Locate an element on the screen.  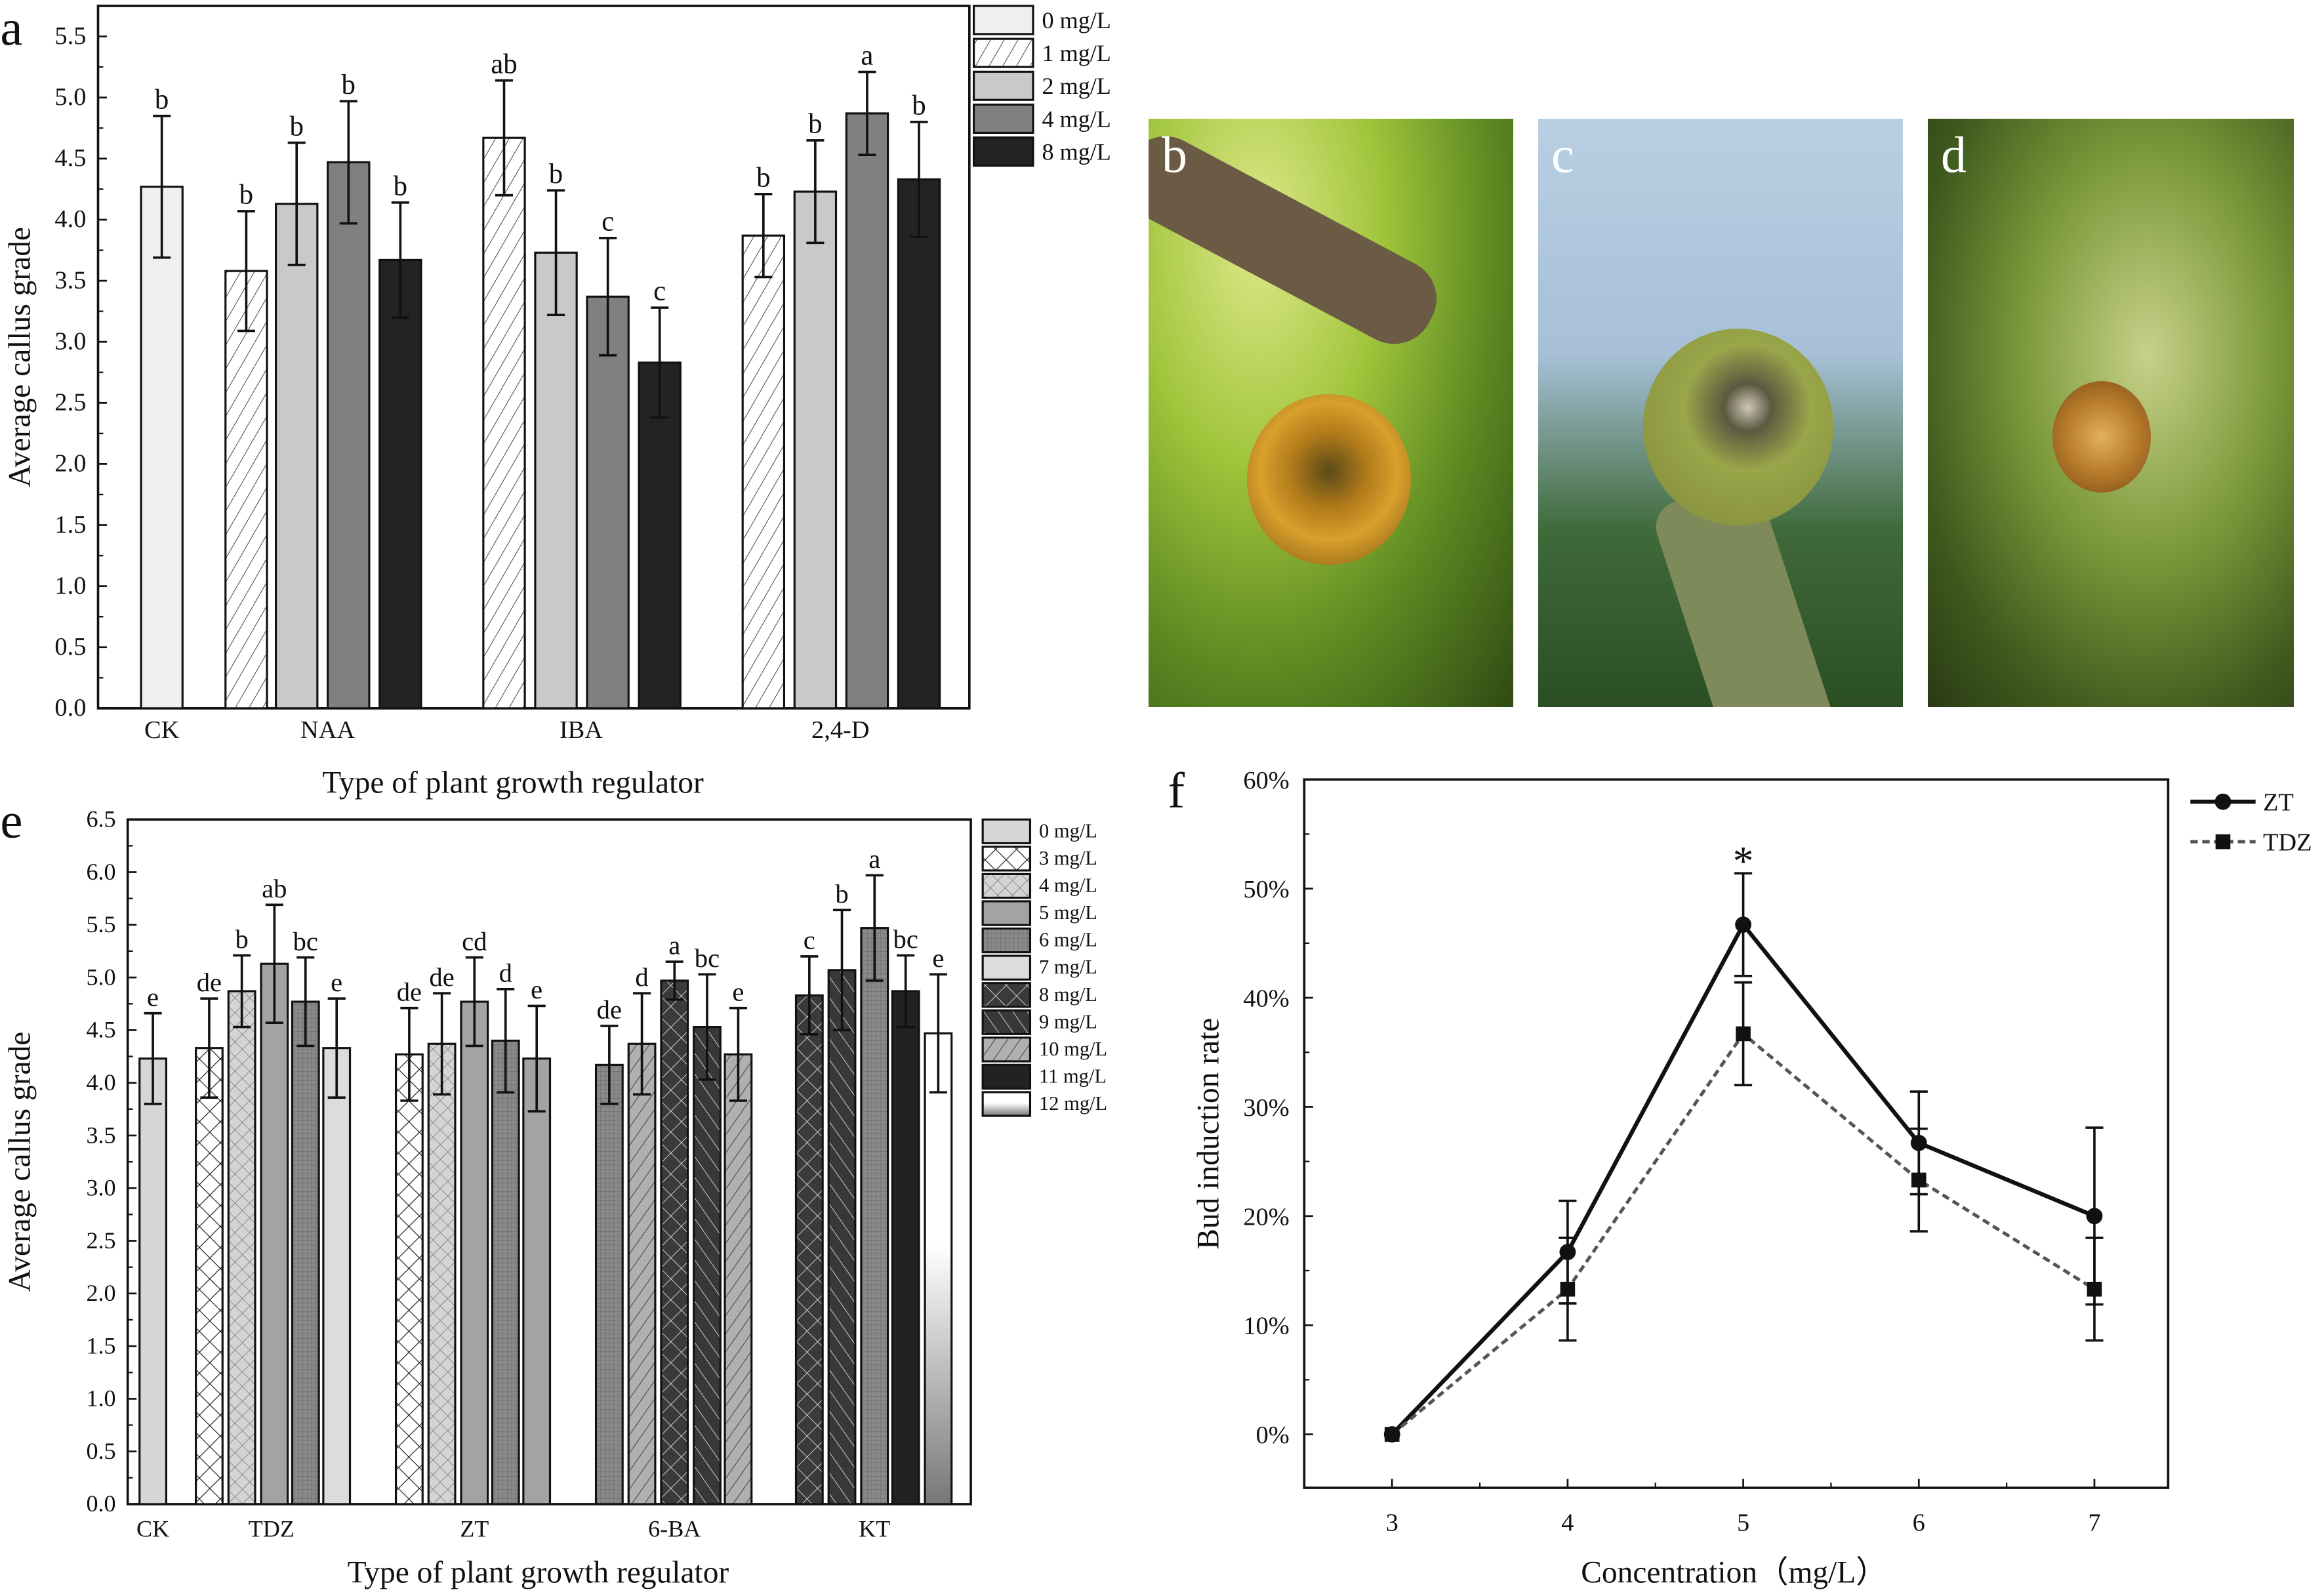
y-tick-label: 3.5 is located at coordinates (70, 280).